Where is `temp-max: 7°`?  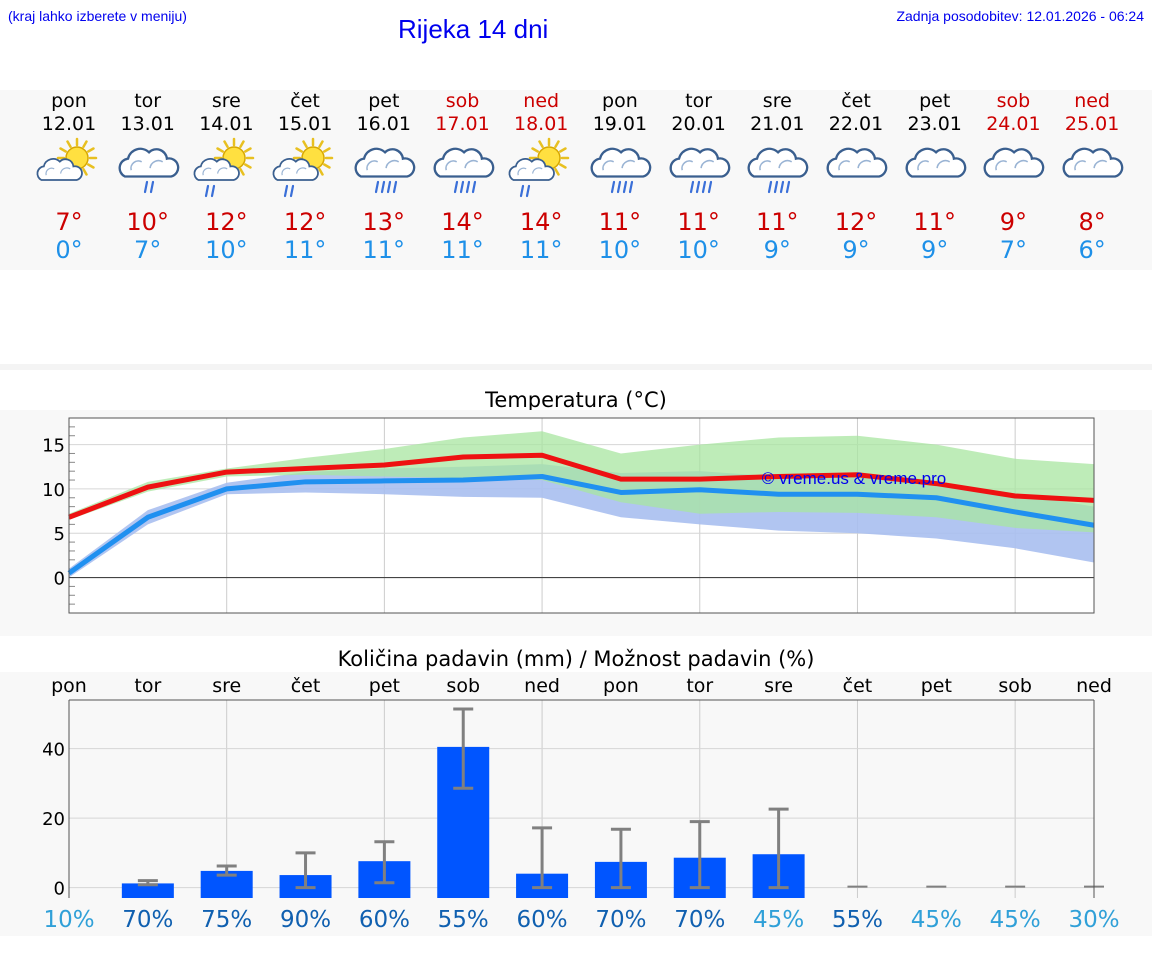 temp-max: 7° is located at coordinates (69, 222).